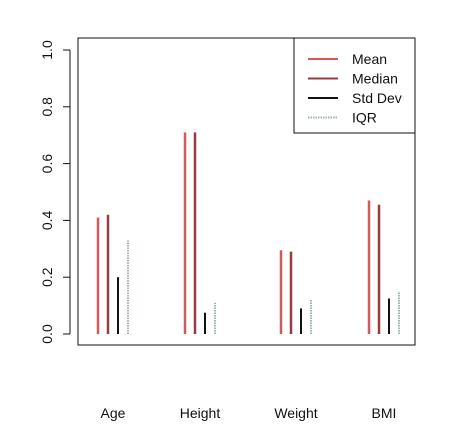 Image resolution: width=455 pixels, height=427 pixels. I want to click on legend-label-median: Median, so click(375, 79).